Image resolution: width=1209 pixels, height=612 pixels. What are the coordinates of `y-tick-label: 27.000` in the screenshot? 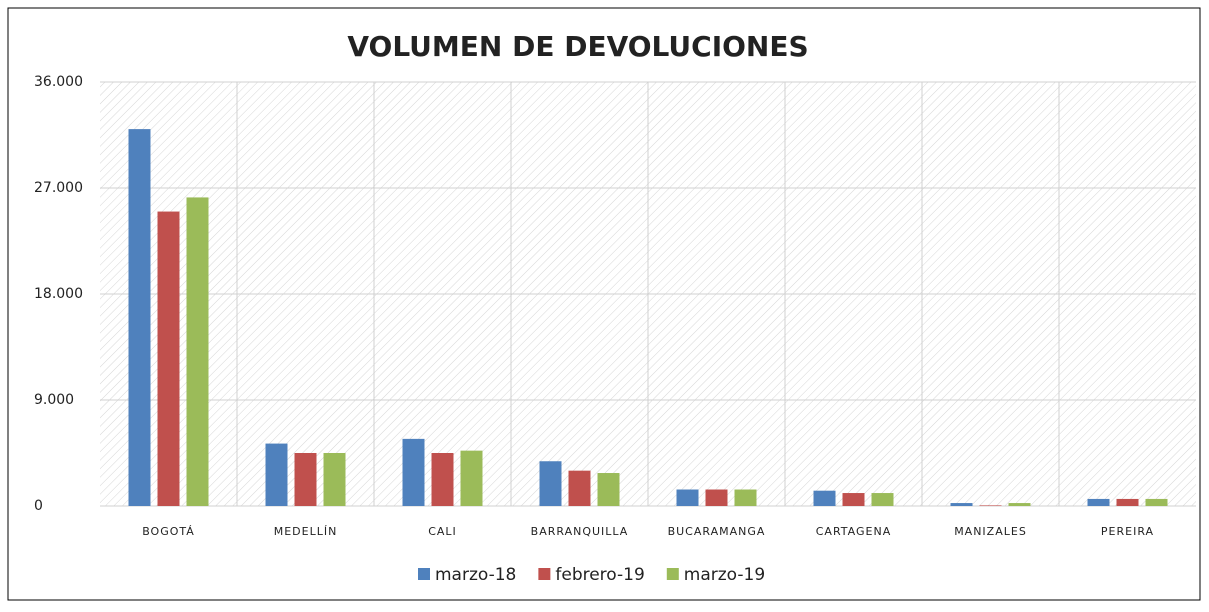 It's located at (58, 188).